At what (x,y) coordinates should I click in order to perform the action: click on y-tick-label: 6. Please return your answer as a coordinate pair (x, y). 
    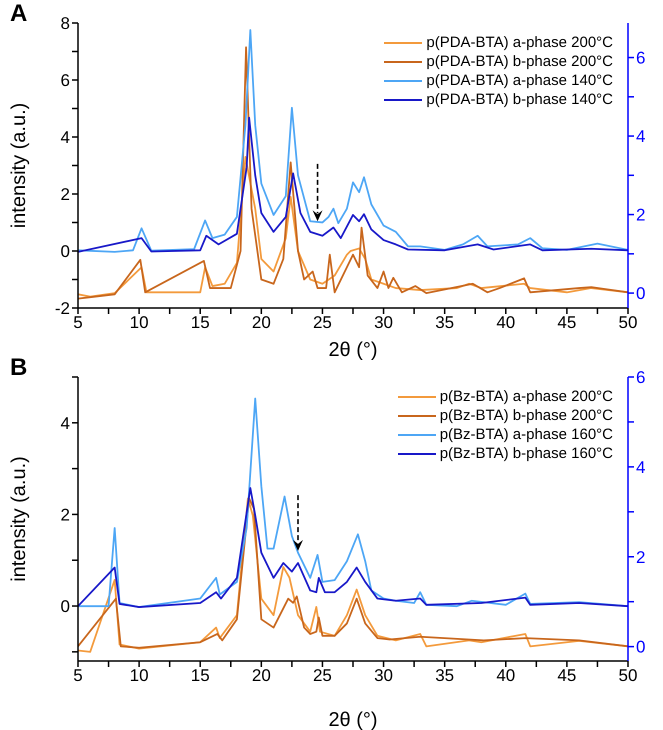
    Looking at the image, I should click on (65, 80).